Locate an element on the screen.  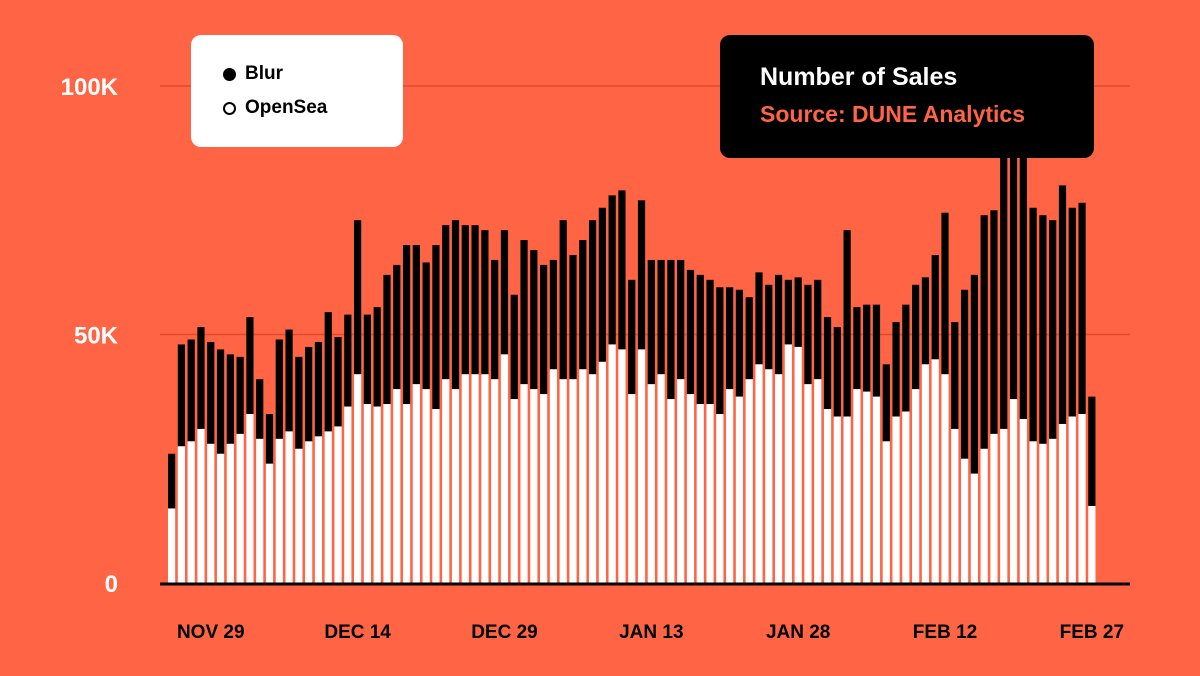
chart-subtitle: Source: DUNE Analytics is located at coordinates (892, 114).